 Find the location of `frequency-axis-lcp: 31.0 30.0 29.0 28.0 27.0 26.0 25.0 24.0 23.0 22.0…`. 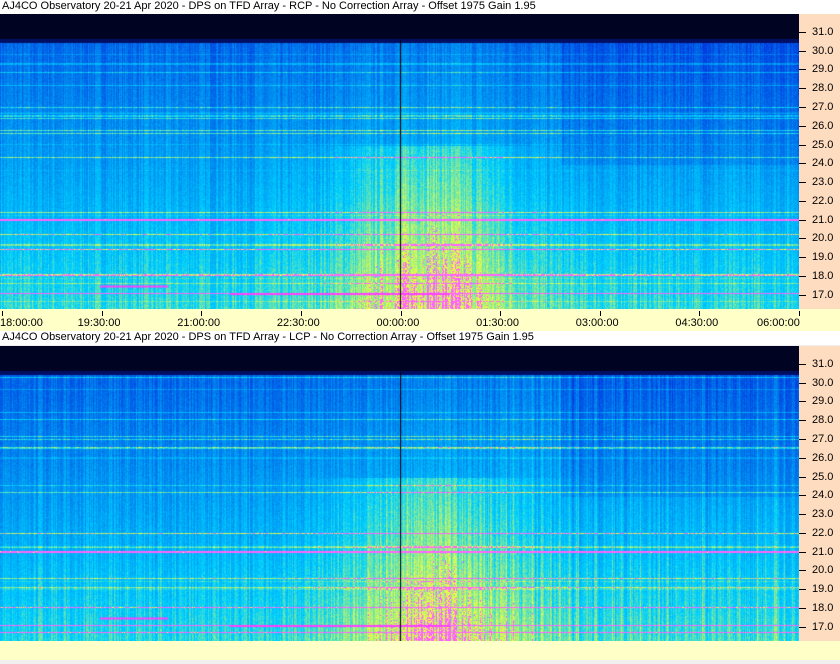

frequency-axis-lcp: 31.0 30.0 29.0 28.0 27.0 26.0 25.0 24.0 23.0 22.0… is located at coordinates (819, 493).